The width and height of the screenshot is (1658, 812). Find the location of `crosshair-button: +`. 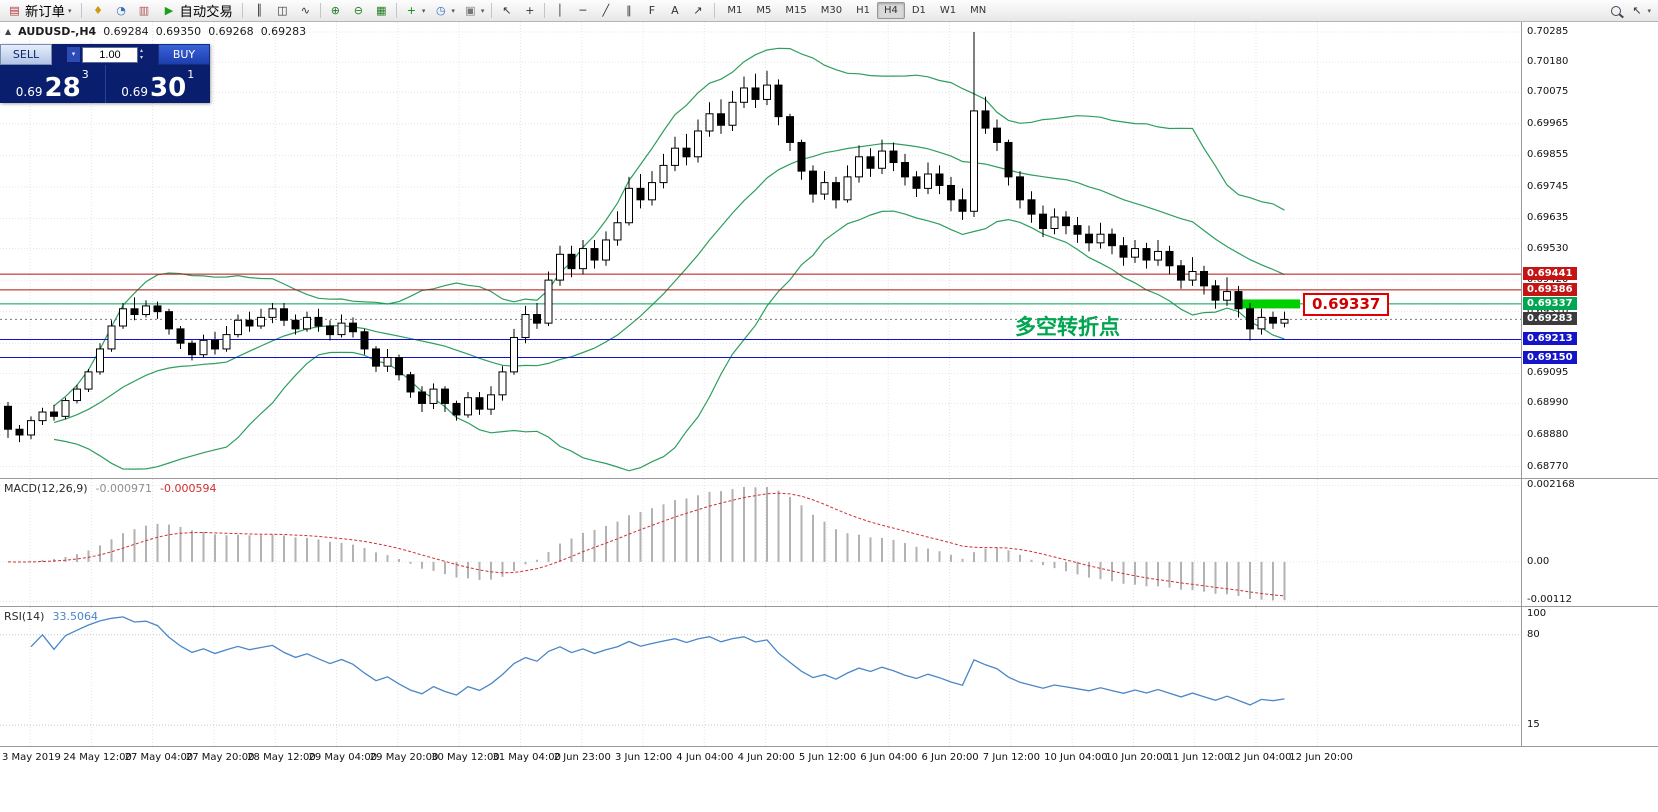

crosshair-button: + is located at coordinates (529, 11).